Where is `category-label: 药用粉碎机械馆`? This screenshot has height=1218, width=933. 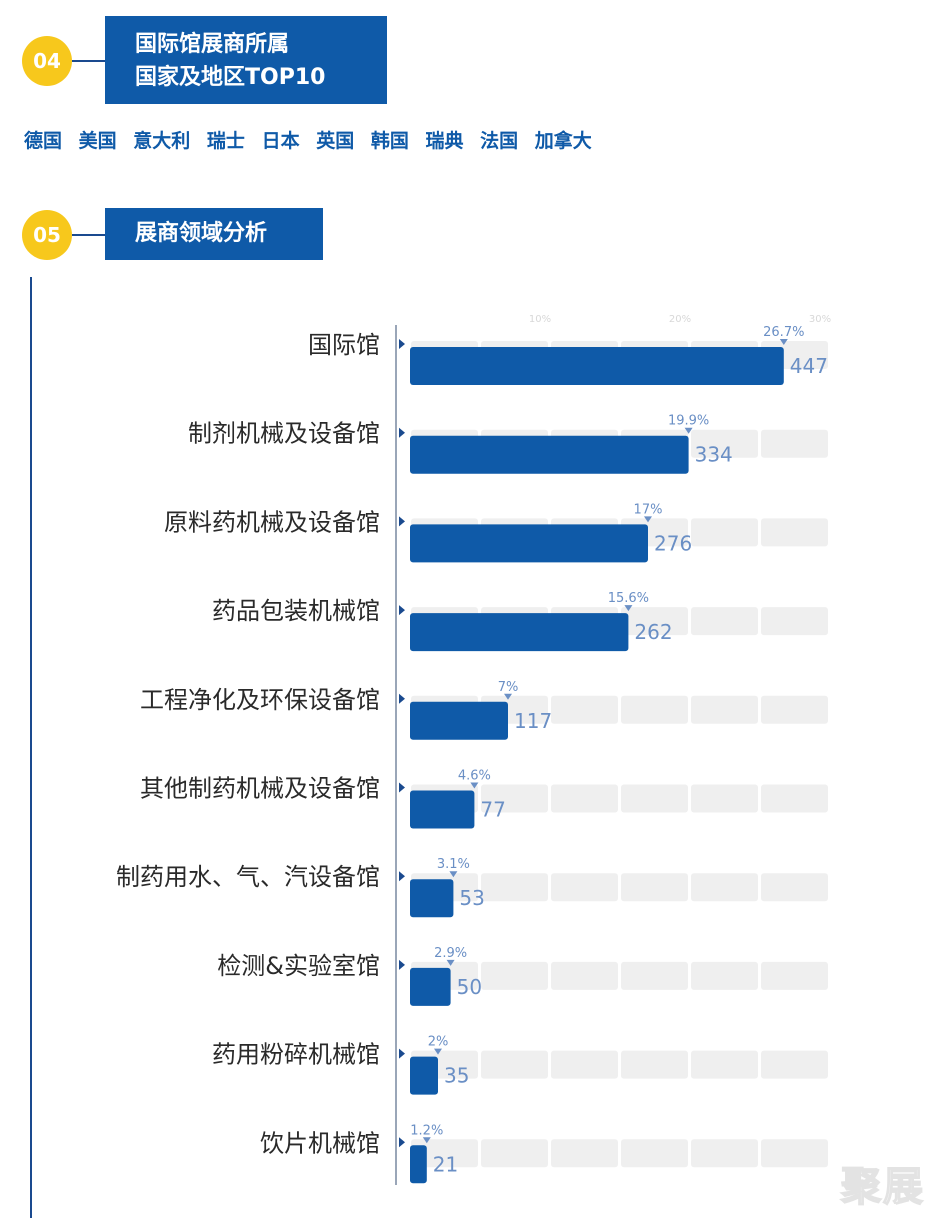 category-label: 药用粉碎机械馆 is located at coordinates (296, 1055).